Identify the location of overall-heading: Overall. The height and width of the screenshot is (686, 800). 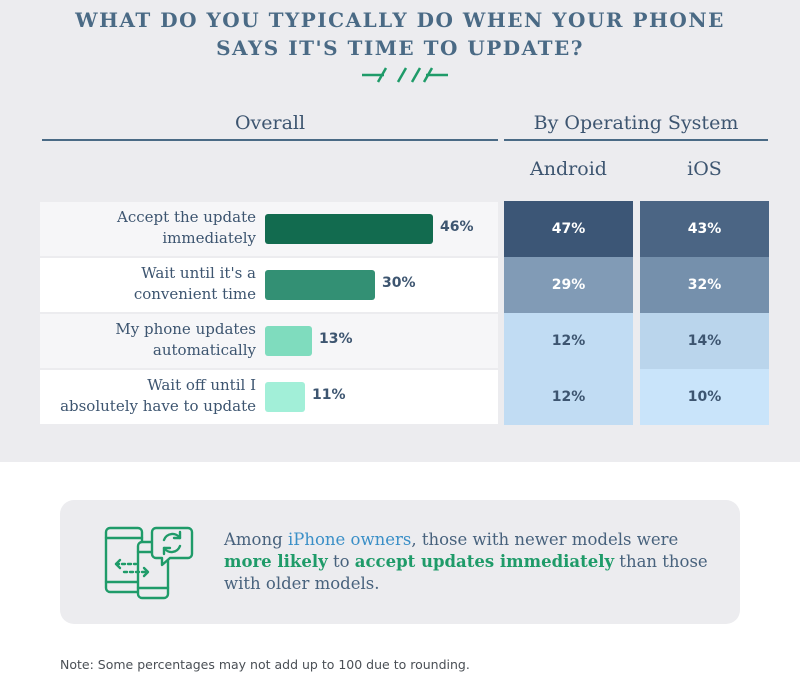
(270, 123).